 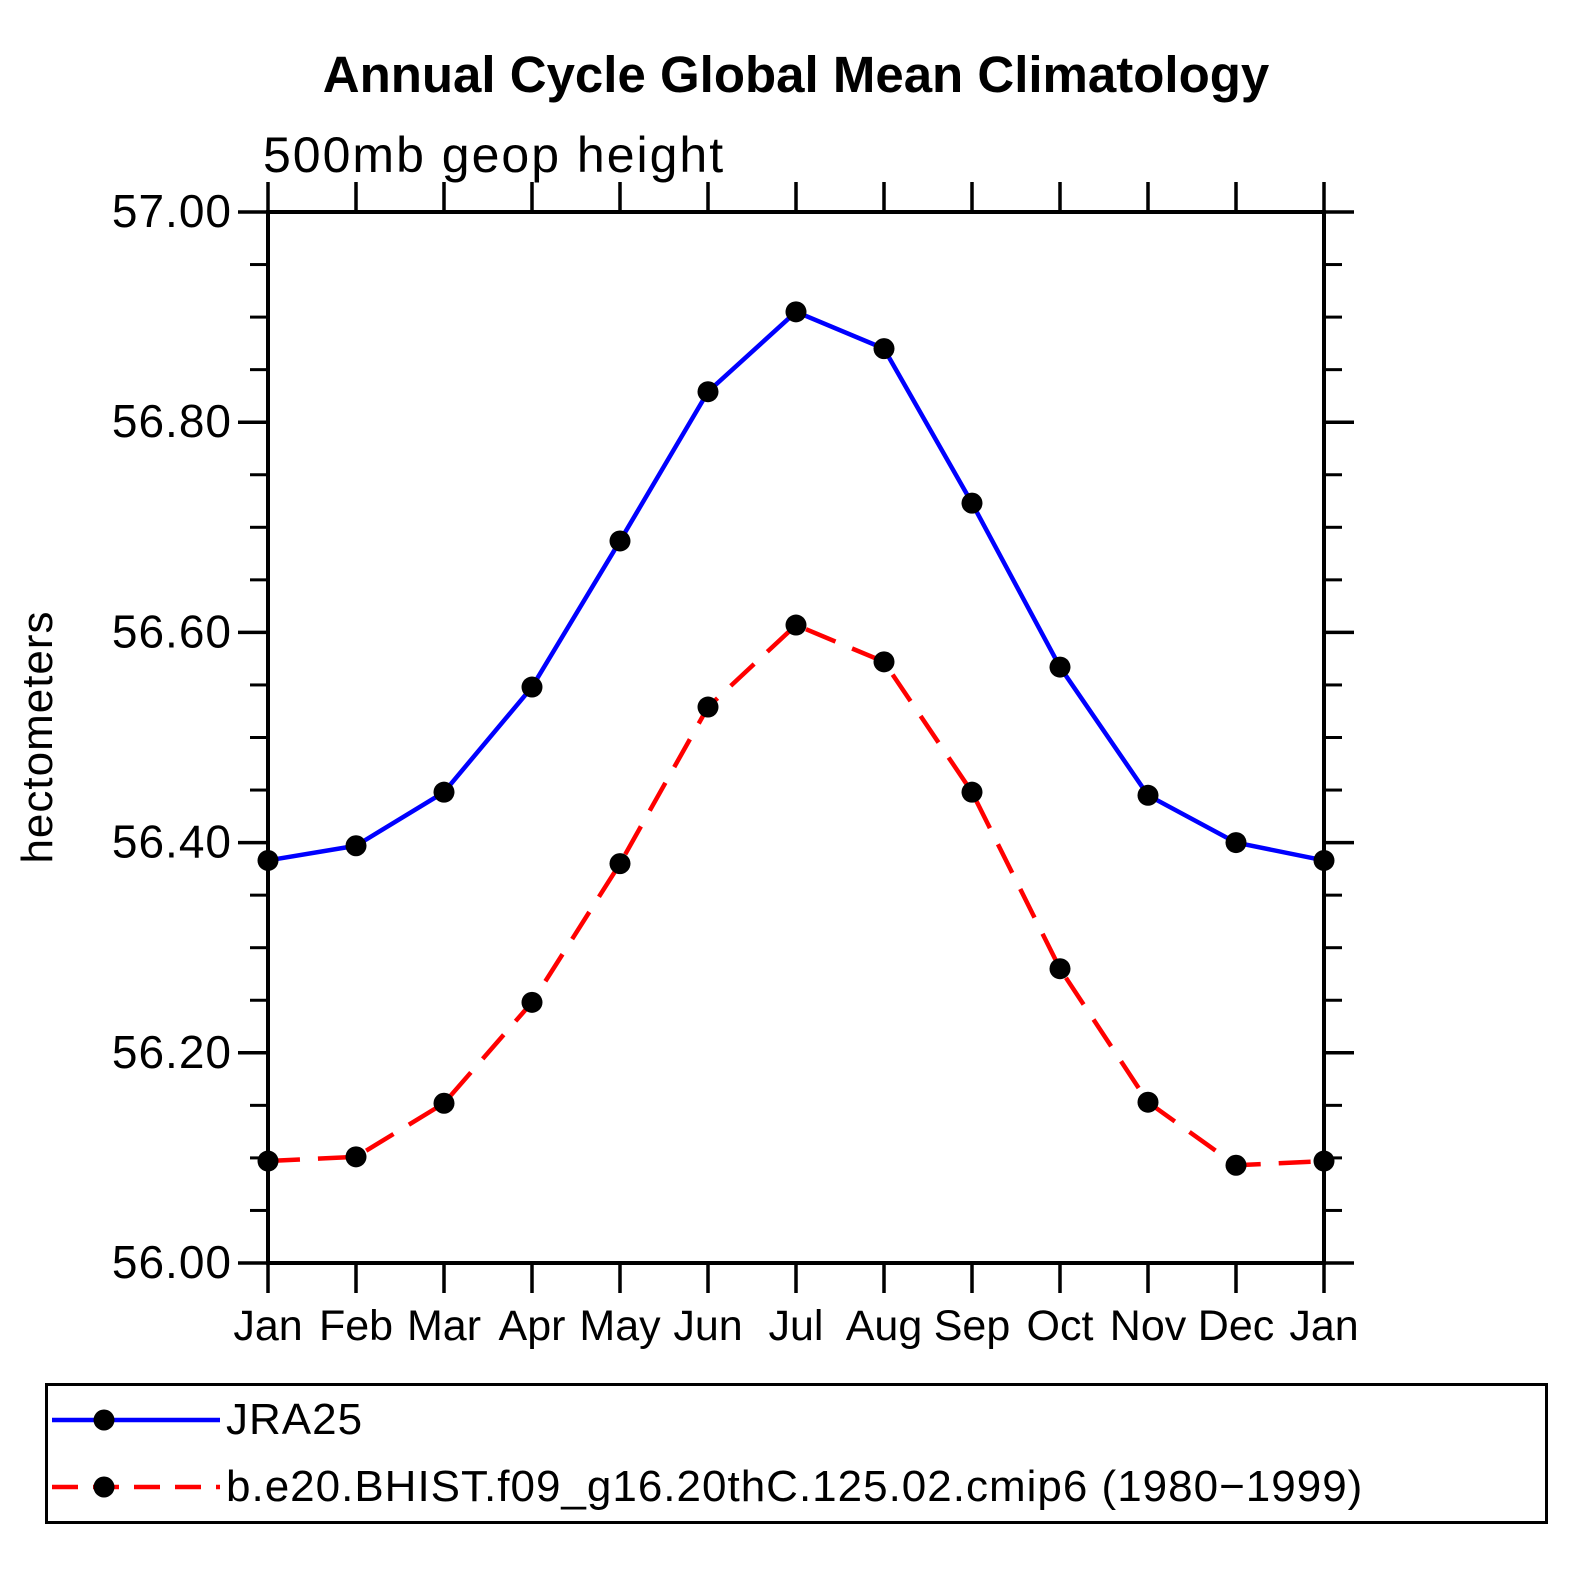 What do you see at coordinates (172, 211) in the screenshot?
I see `y-tick-label: 57.00` at bounding box center [172, 211].